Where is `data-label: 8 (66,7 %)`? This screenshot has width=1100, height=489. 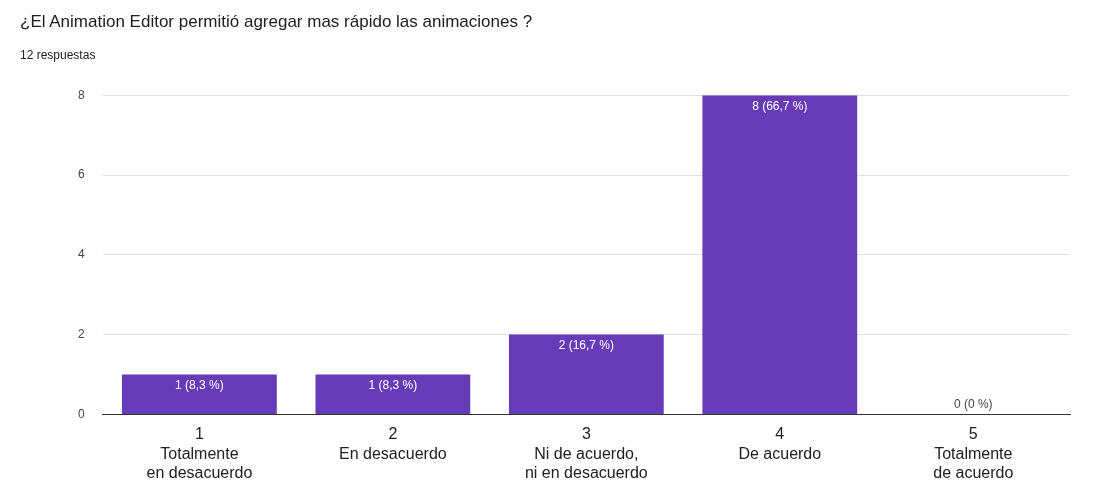 data-label: 8 (66,7 %) is located at coordinates (780, 105).